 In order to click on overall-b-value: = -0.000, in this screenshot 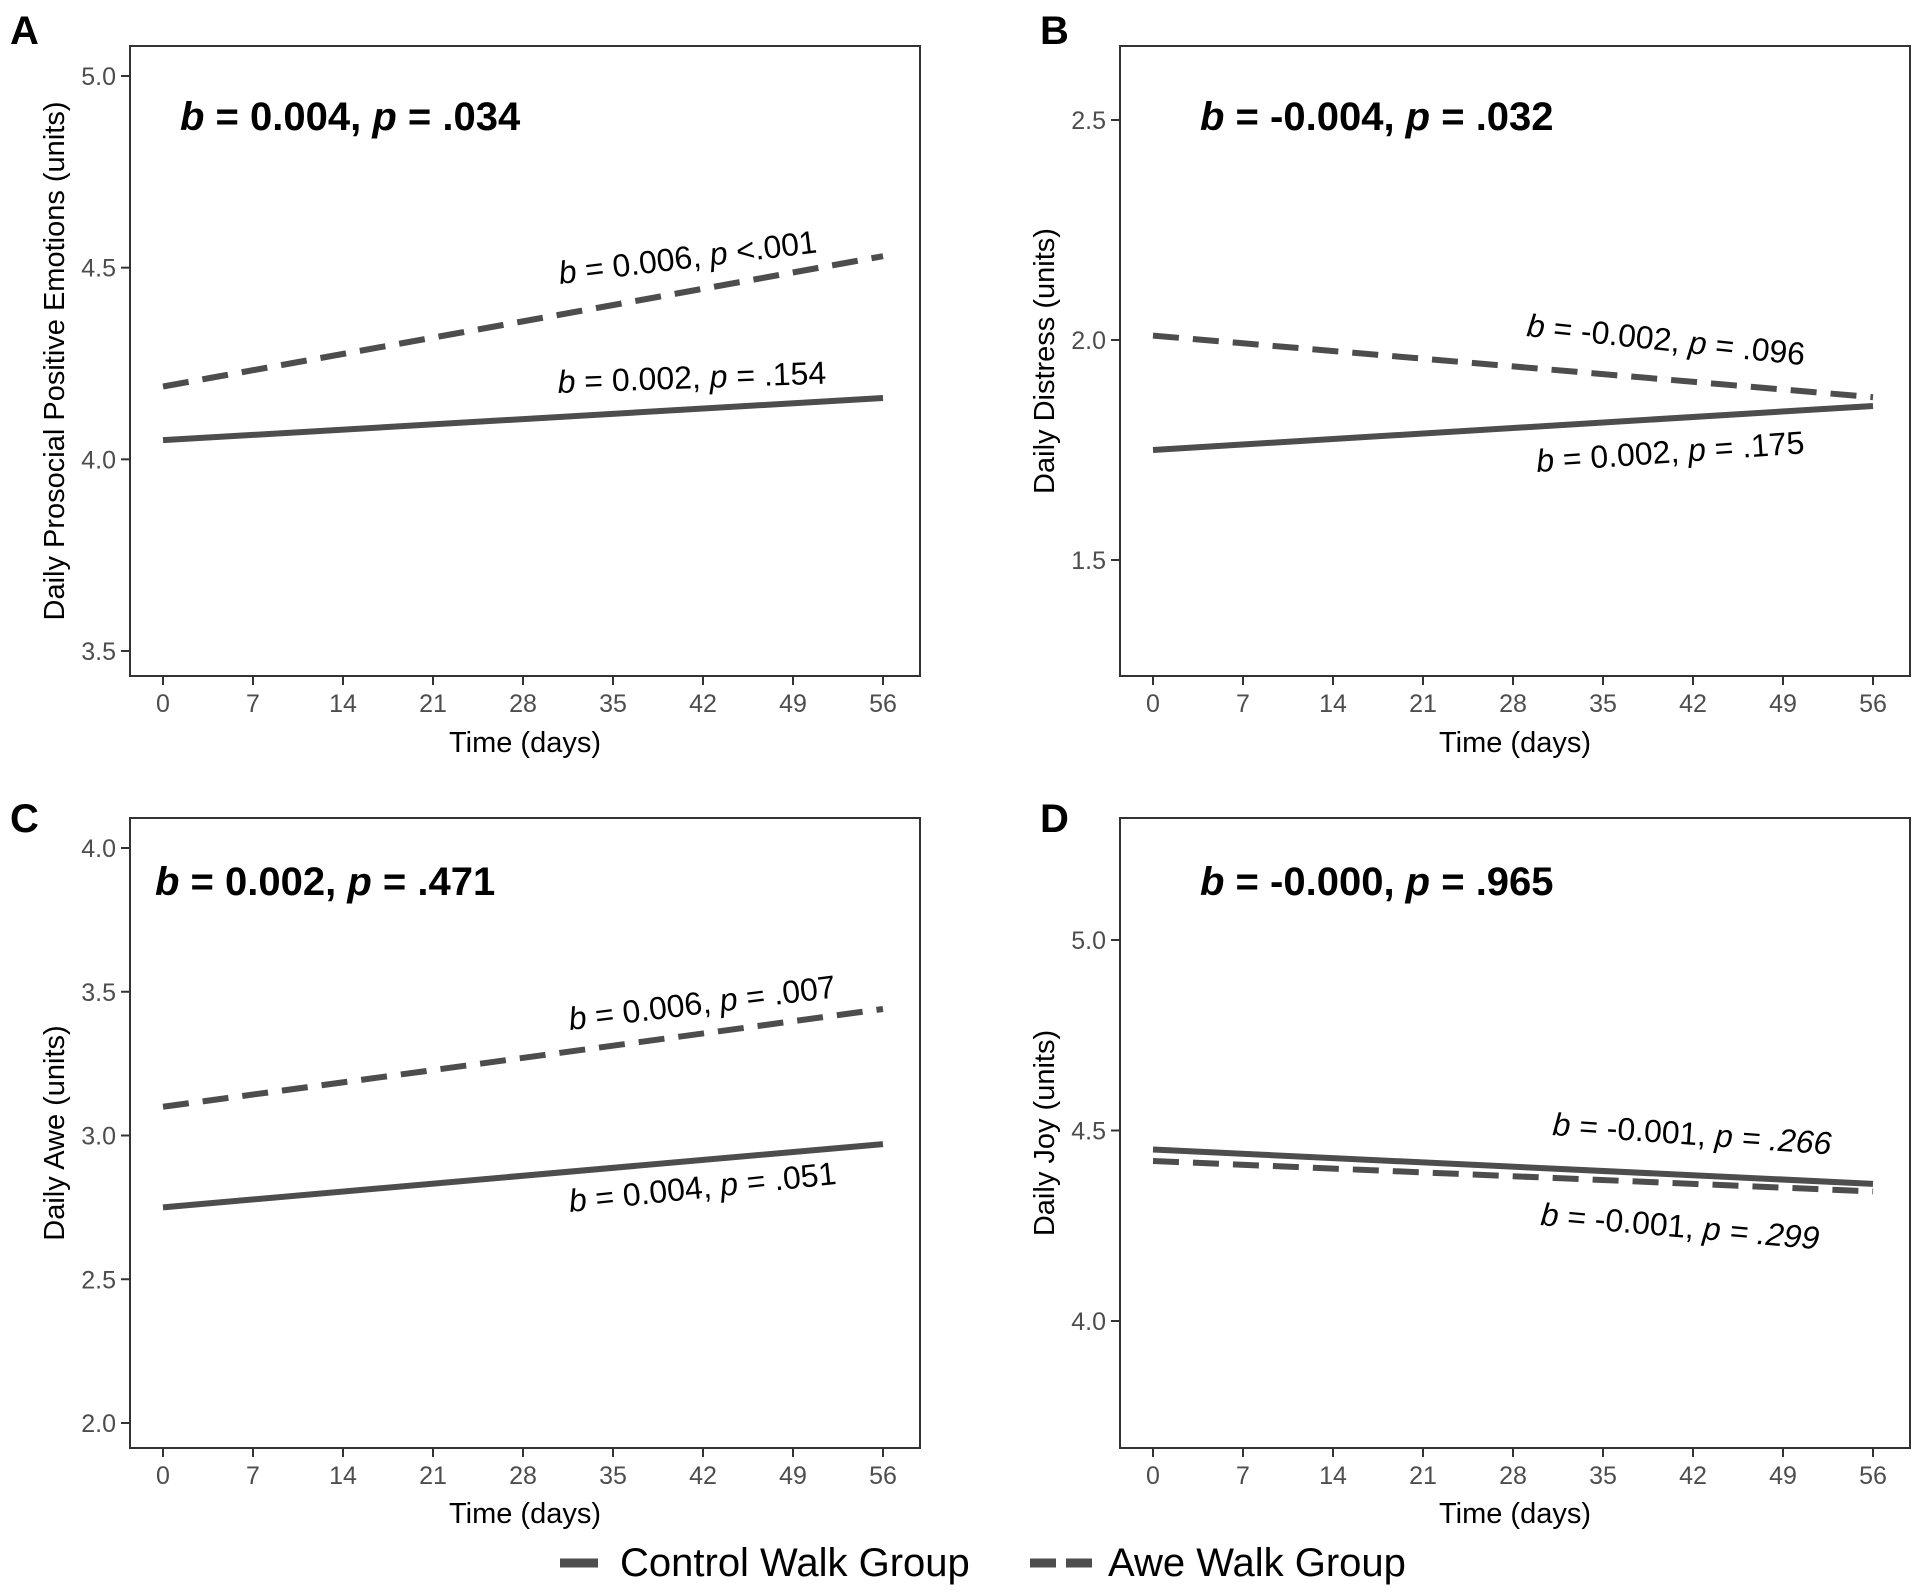, I will do `click(1314, 882)`.